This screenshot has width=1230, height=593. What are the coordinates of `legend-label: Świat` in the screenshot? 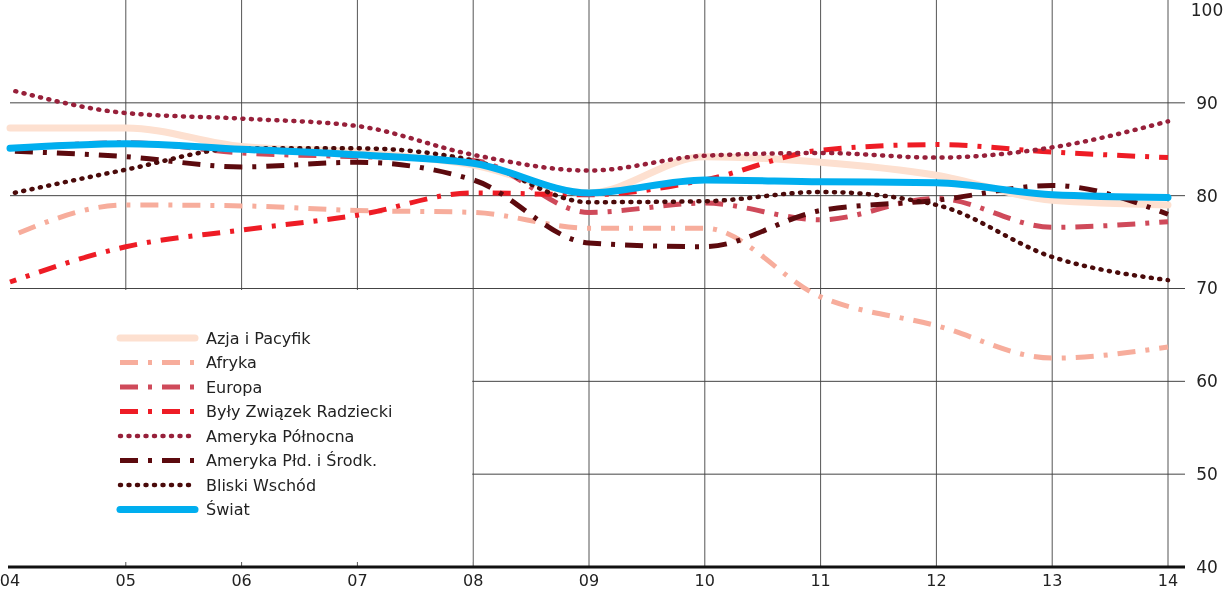 It's located at (228, 510).